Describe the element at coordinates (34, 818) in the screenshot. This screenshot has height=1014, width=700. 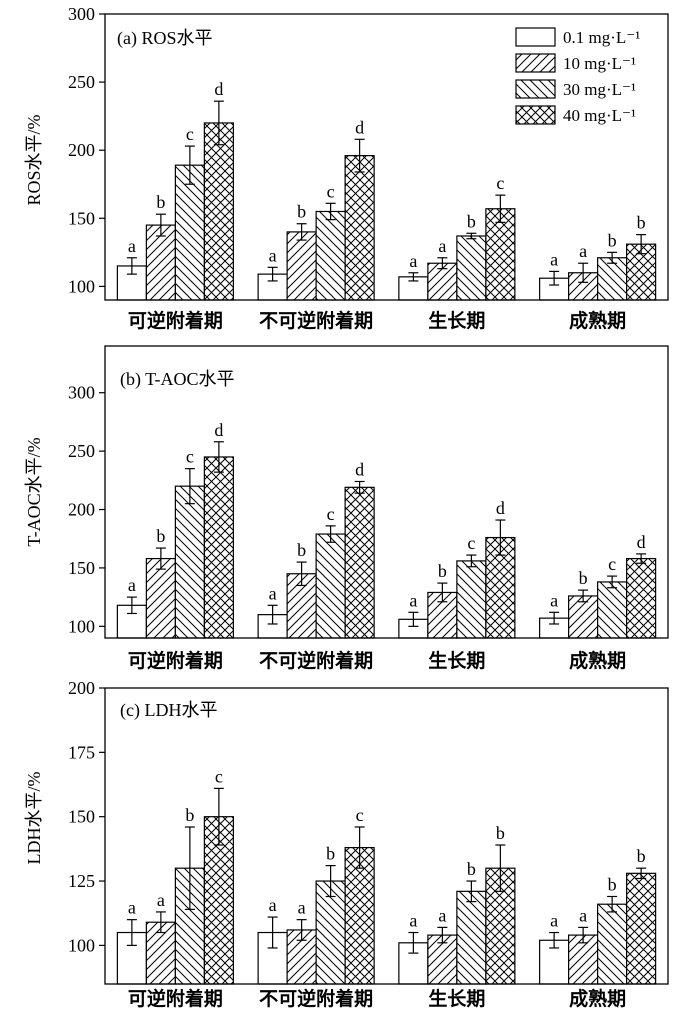
I see `y-axis-title: LDH水平/%` at that location.